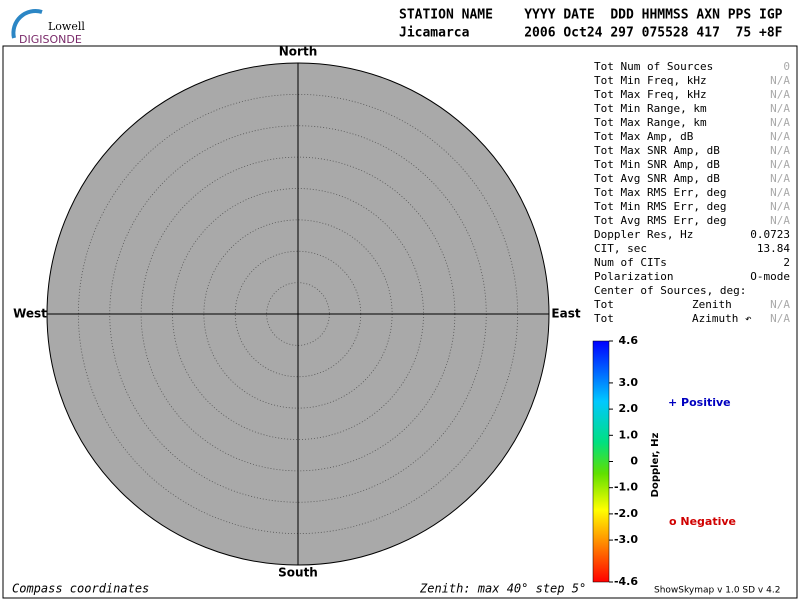  What do you see at coordinates (770, 234) in the screenshot?
I see `stat-value: 0.0723` at bounding box center [770, 234].